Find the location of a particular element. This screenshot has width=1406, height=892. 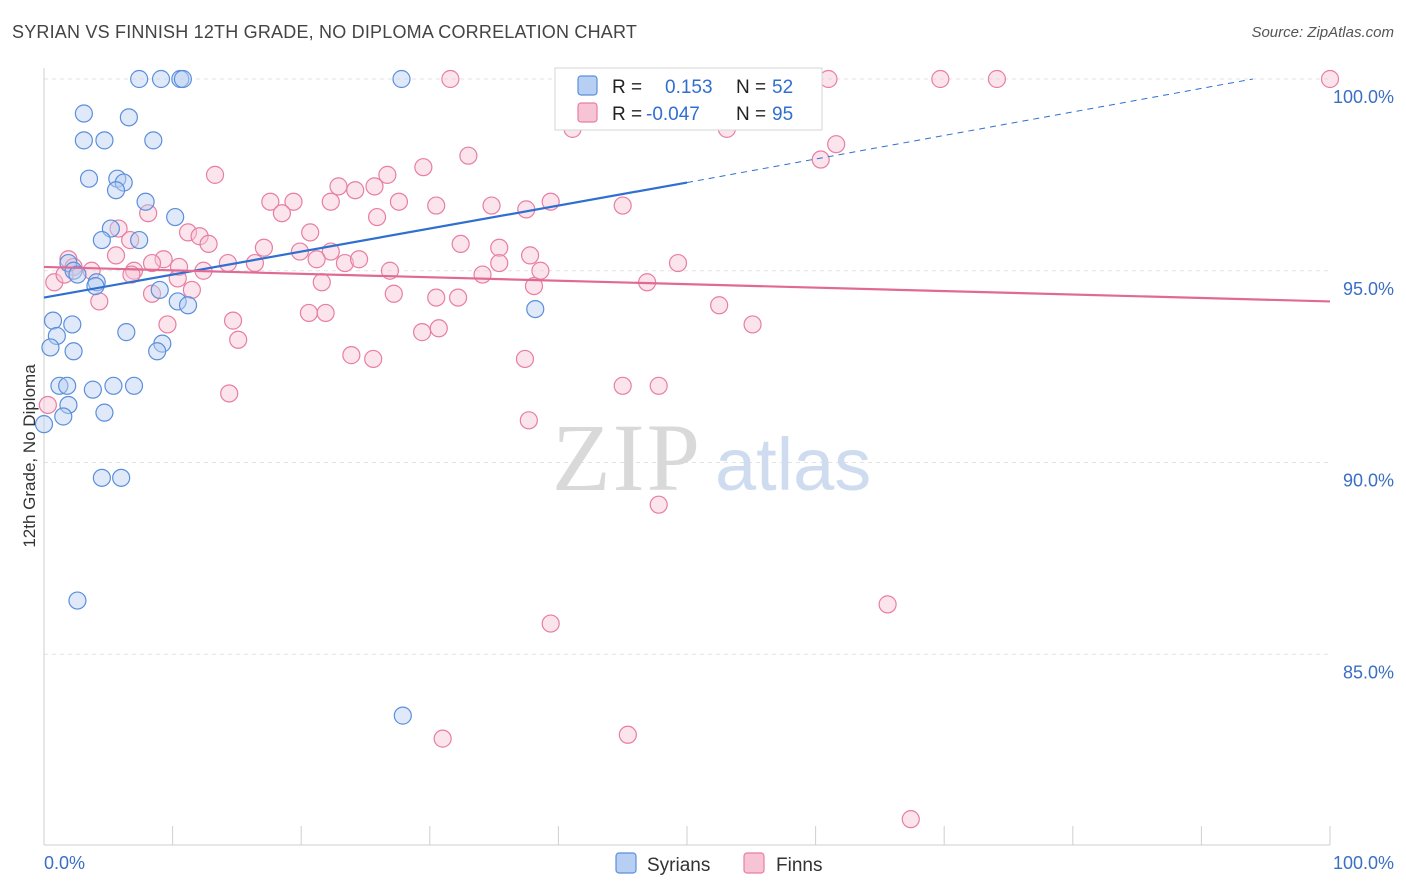

y-tick-label: 85.0% is located at coordinates (1368, 672).